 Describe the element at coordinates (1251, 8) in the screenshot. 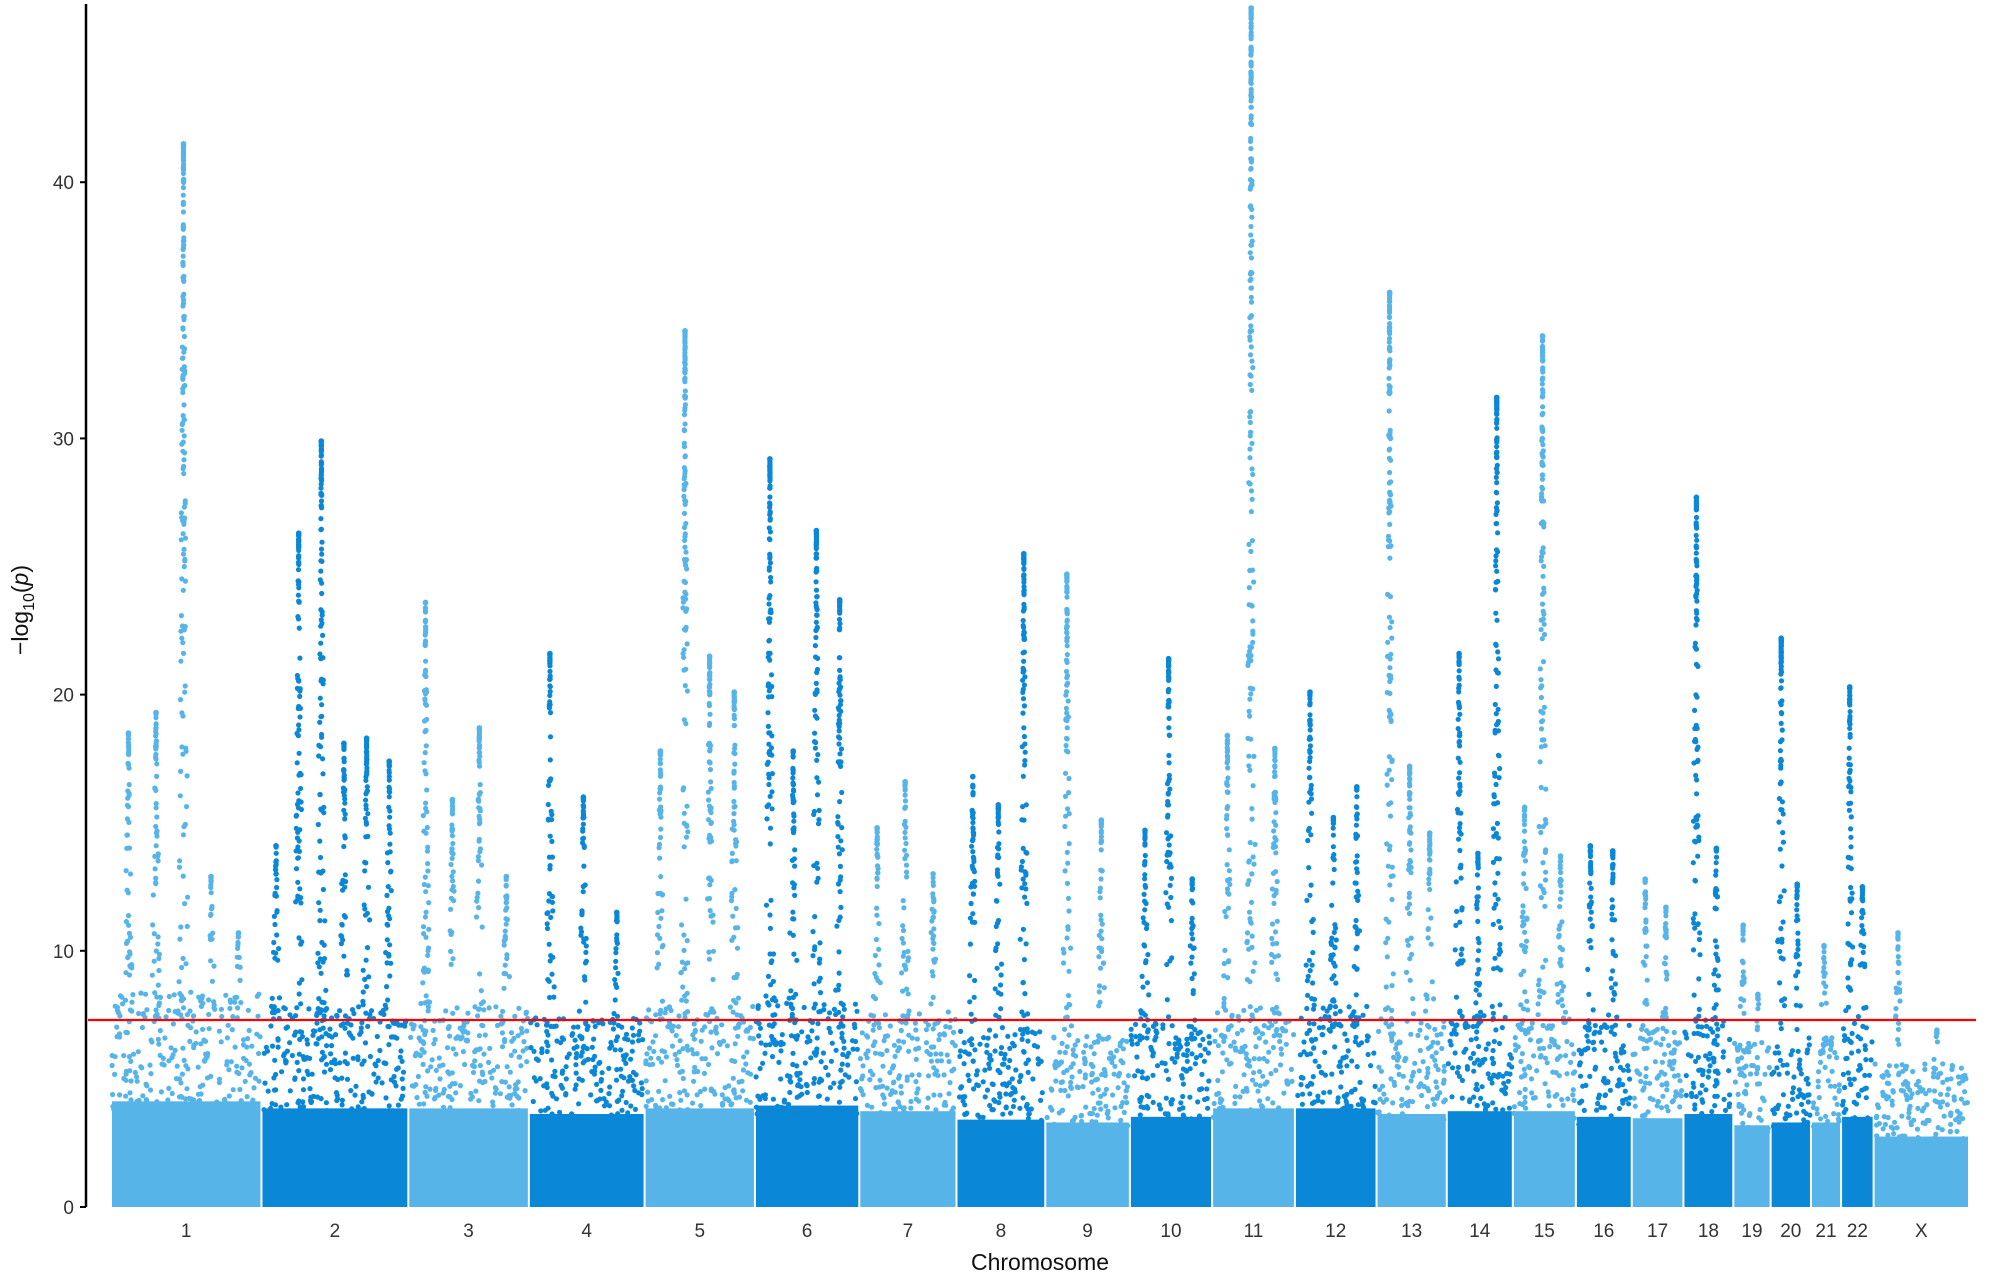

I see `peak-top-point` at that location.